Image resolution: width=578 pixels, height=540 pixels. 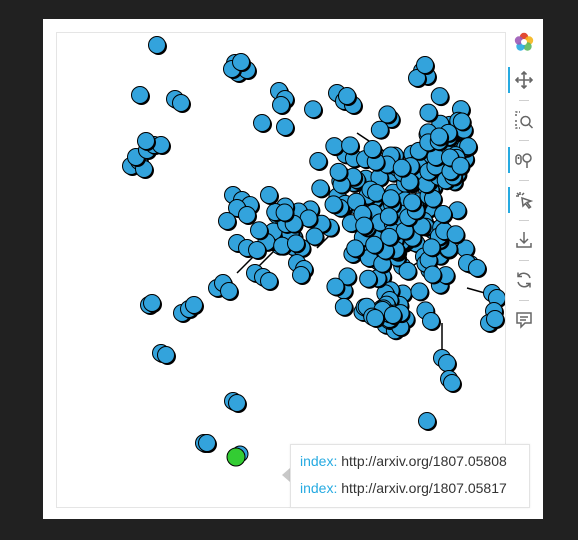 What do you see at coordinates (524, 178) in the screenshot?
I see `plot-toolbar` at bounding box center [524, 178].